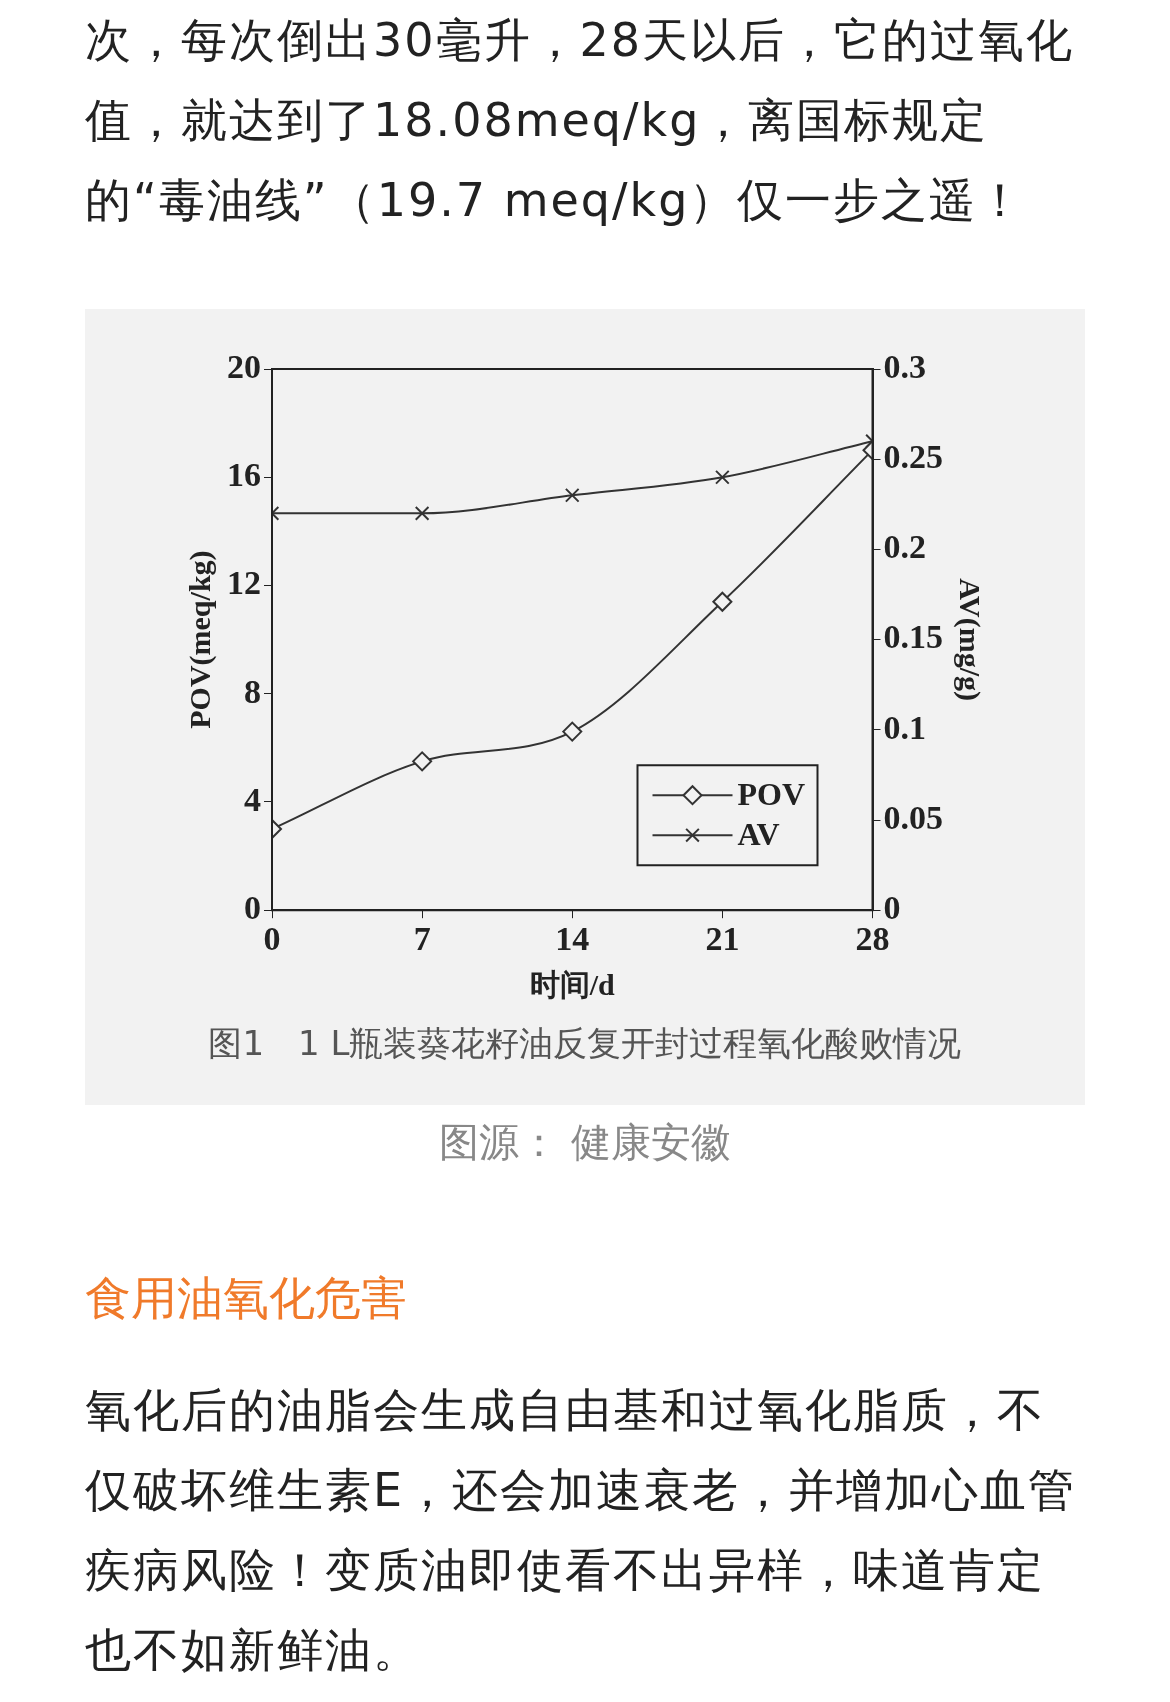 This screenshot has height=1702, width=1170. I want to click on y-tick-label: 16, so click(244, 475).